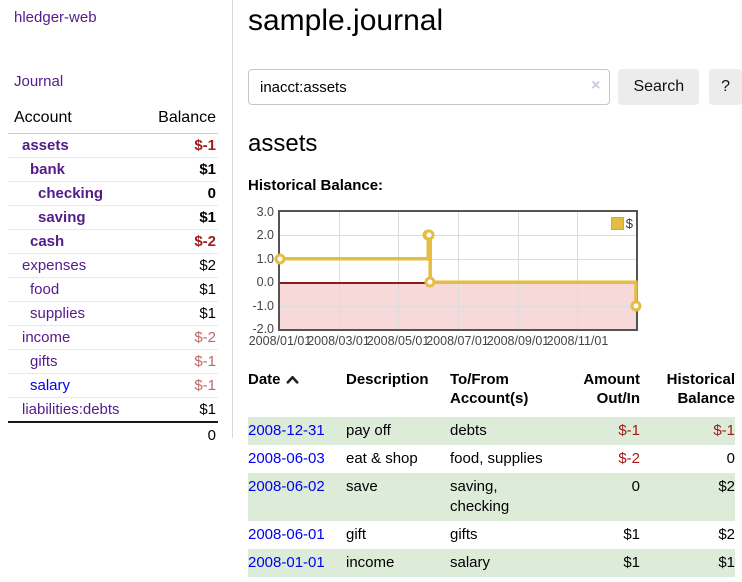 The image size is (742, 582). I want to click on account-link-salary: salary, so click(50, 385).